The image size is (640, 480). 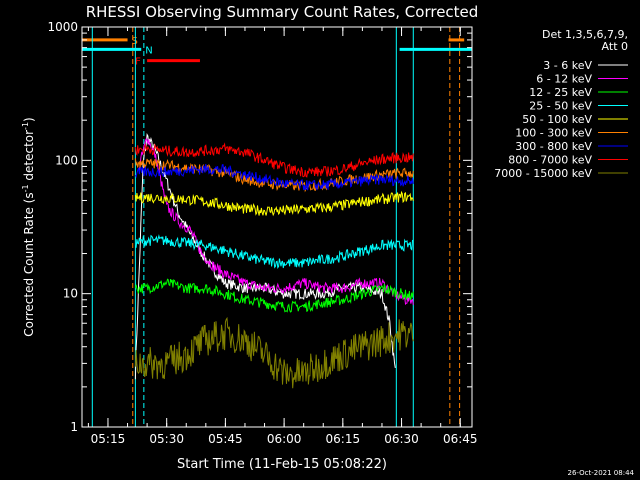 I want to click on x-axis-label: Start Time (11-Feb-15 05:08:22), so click(x=282, y=464).